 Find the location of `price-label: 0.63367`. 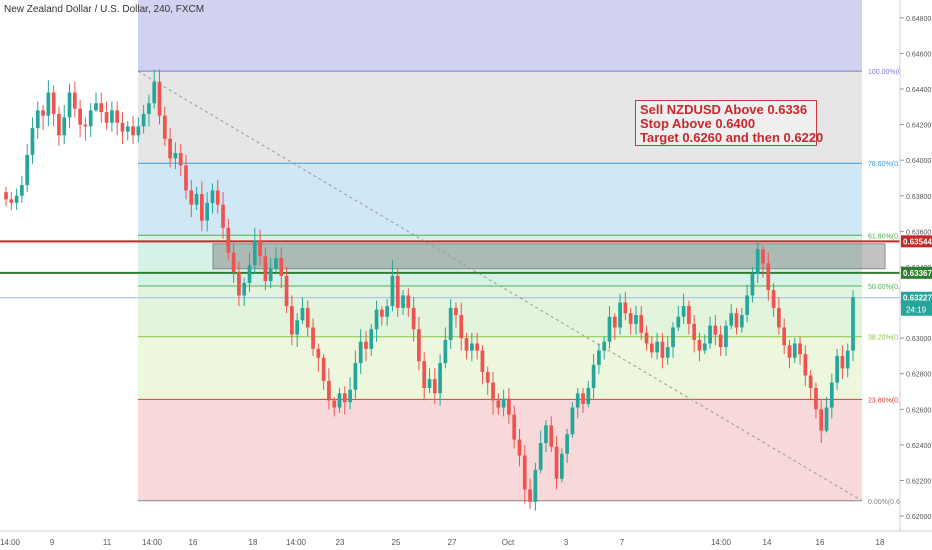

price-label: 0.63367 is located at coordinates (917, 273).